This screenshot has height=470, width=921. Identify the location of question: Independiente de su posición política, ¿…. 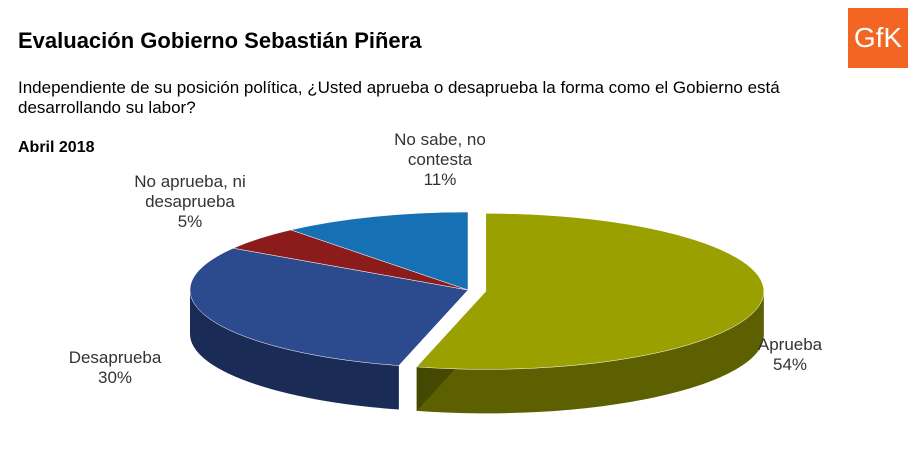
(399, 97).